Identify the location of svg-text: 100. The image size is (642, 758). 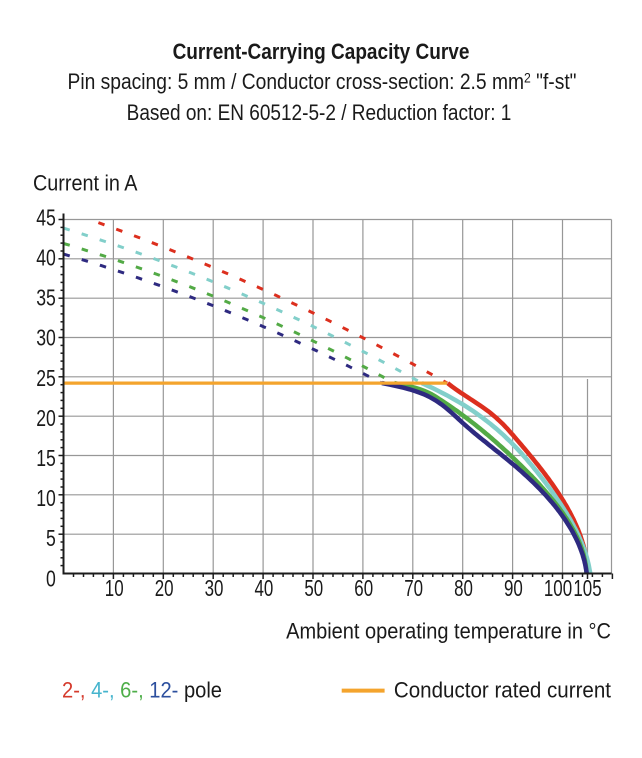
(558, 588).